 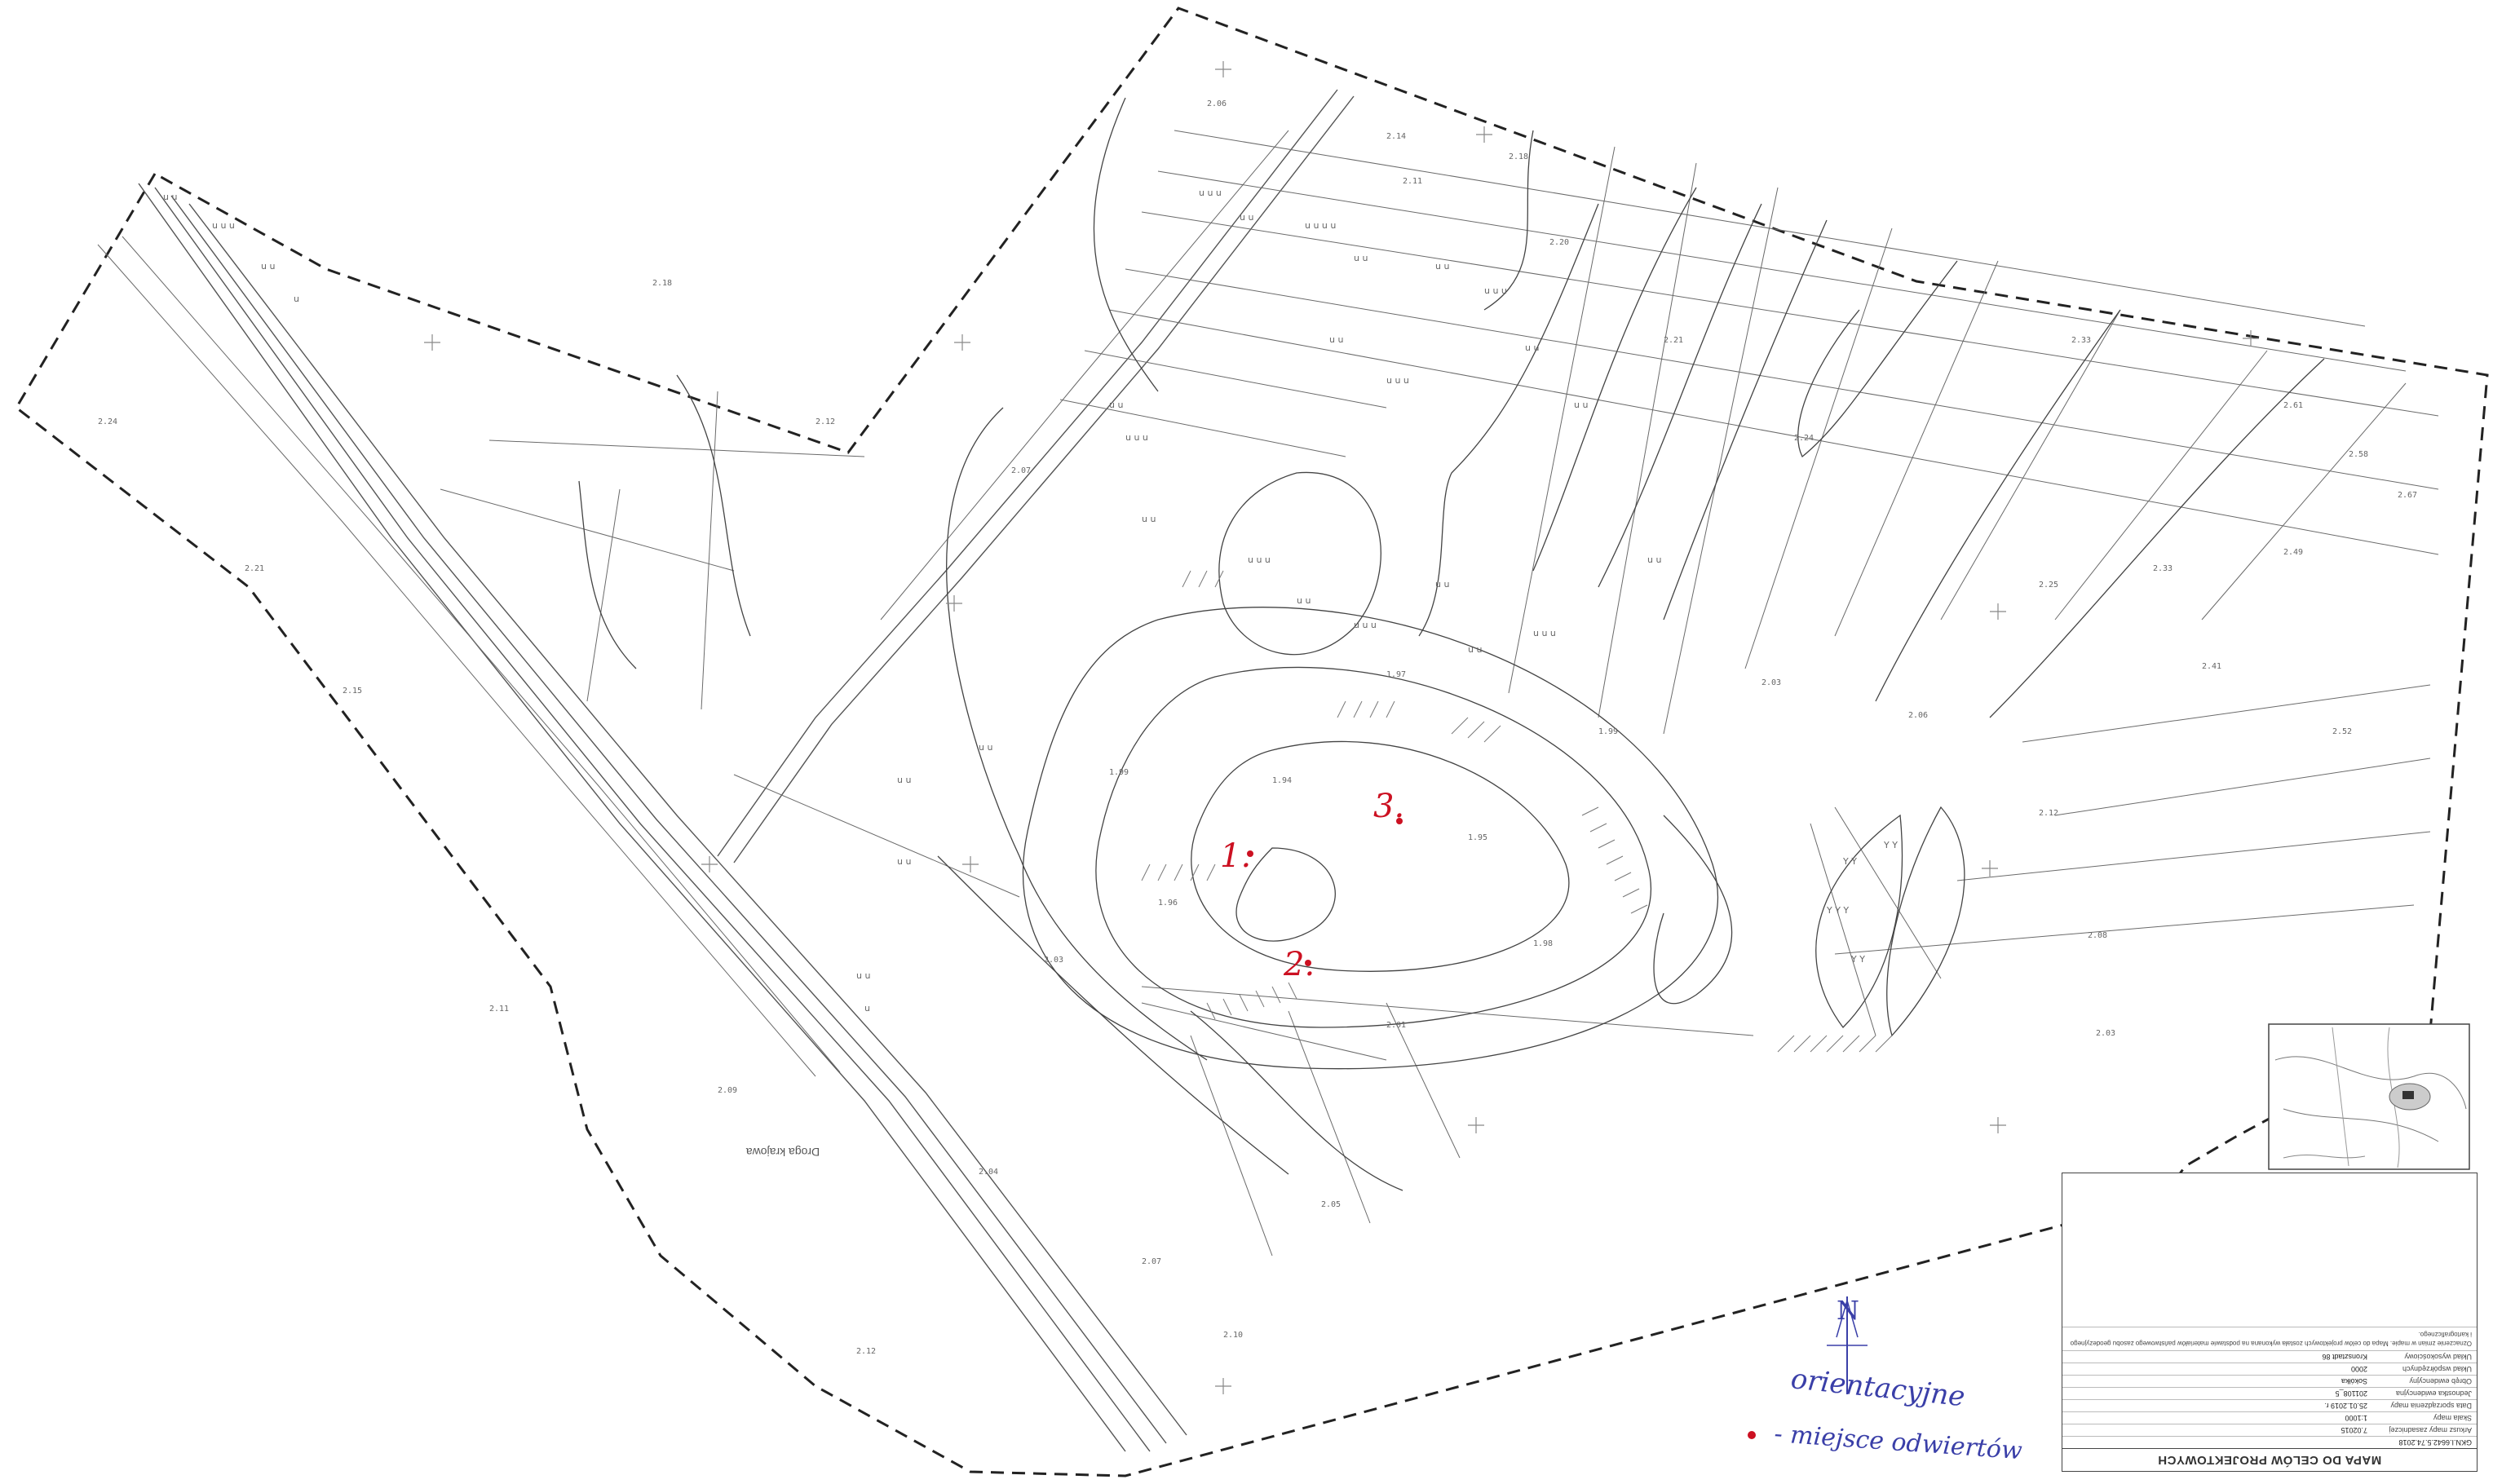 What do you see at coordinates (2430, 1430) in the screenshot?
I see `row-key: Arkusz mapy zasadniczej` at bounding box center [2430, 1430].